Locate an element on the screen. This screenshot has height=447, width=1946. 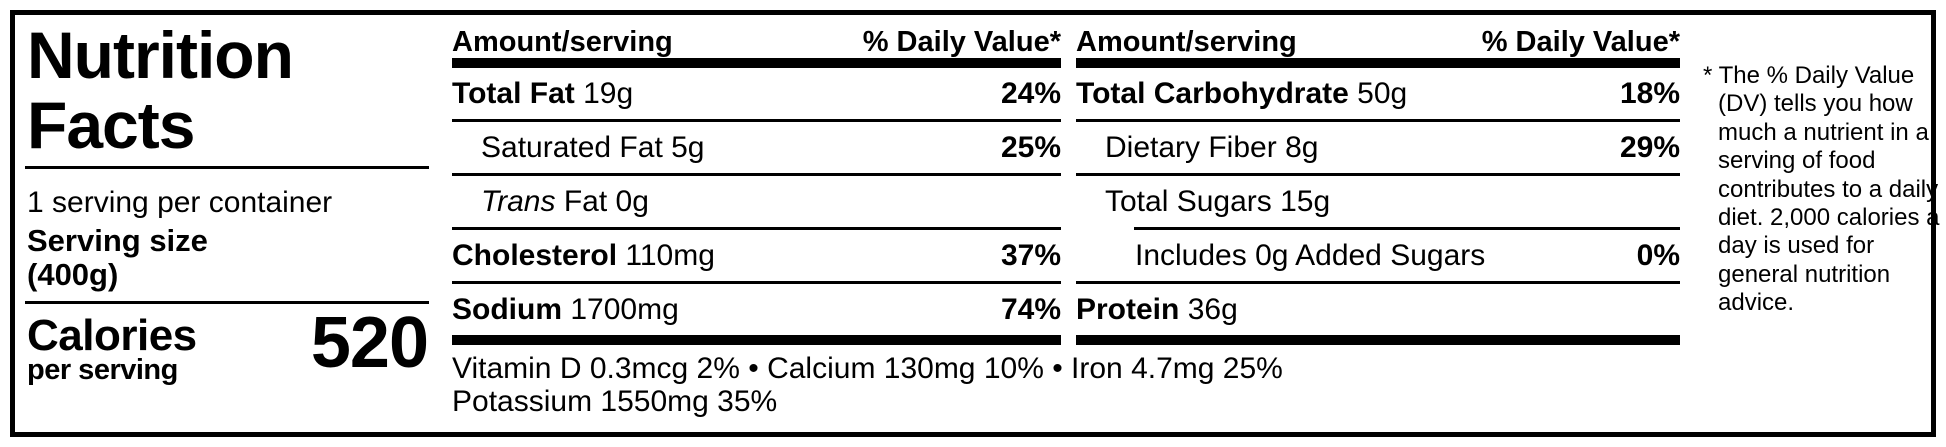
divider-thin-indented is located at coordinates (1407, 228).